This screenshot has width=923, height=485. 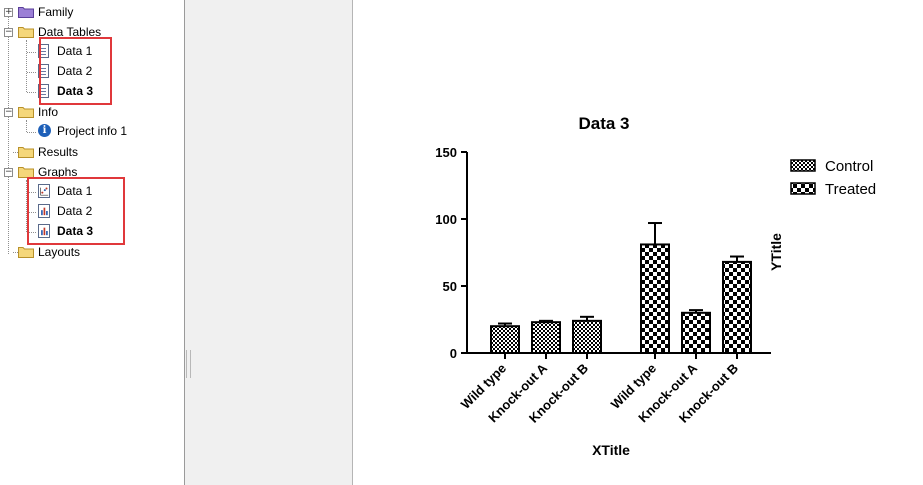 I want to click on tree-item-results: Results, so click(x=90, y=152).